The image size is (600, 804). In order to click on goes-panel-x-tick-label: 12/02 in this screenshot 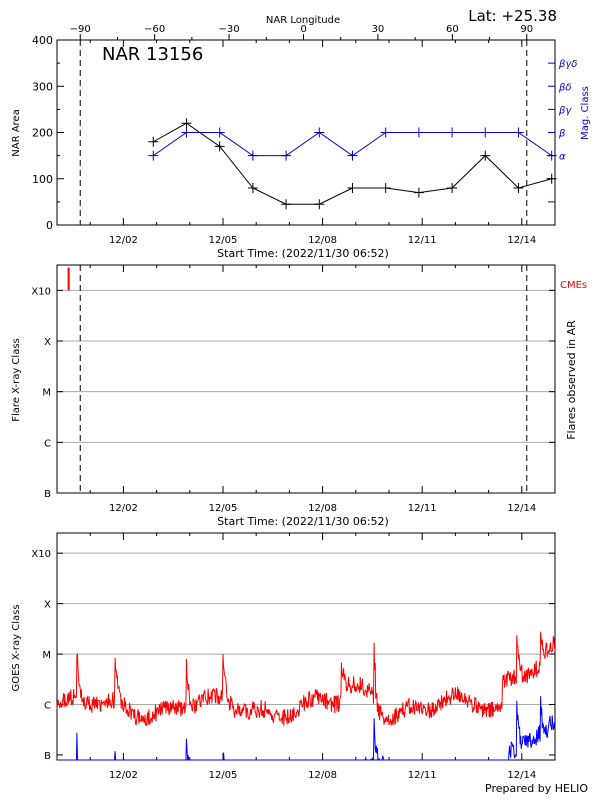, I will do `click(123, 775)`.